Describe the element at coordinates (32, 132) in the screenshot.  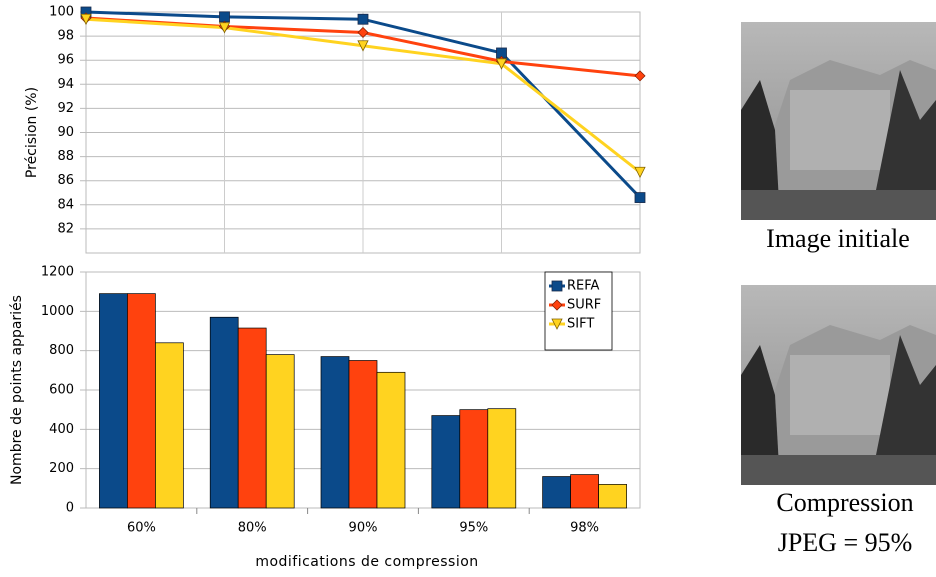
I see `y-axis-label: Précision (%)` at that location.